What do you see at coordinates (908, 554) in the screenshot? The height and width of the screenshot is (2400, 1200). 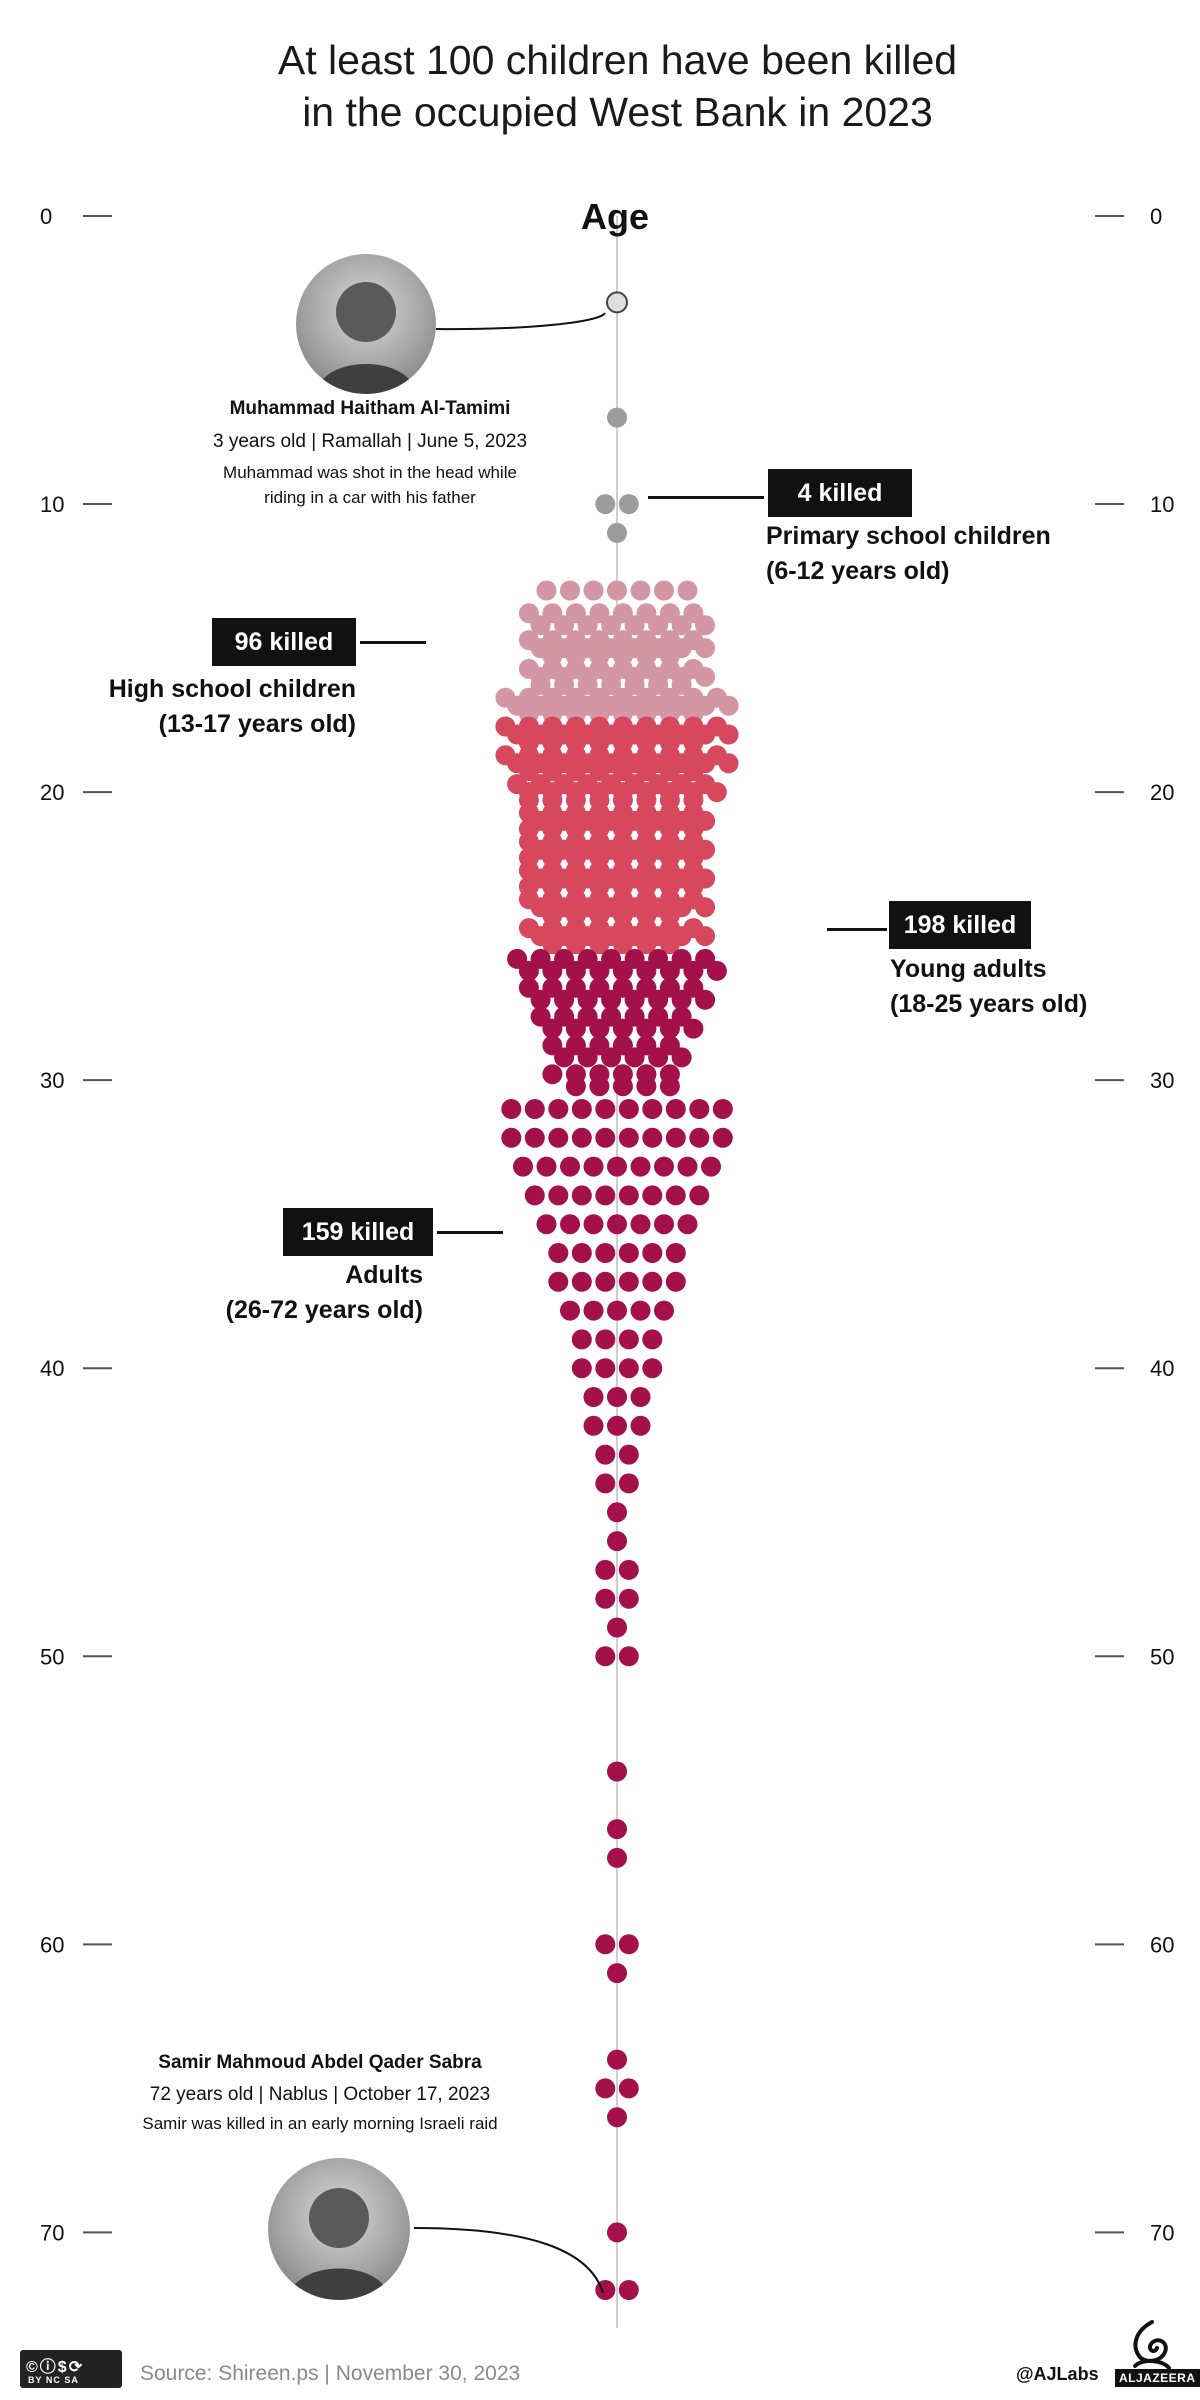 I see `primary-group-label: Primary school children (6-12 years old)` at bounding box center [908, 554].